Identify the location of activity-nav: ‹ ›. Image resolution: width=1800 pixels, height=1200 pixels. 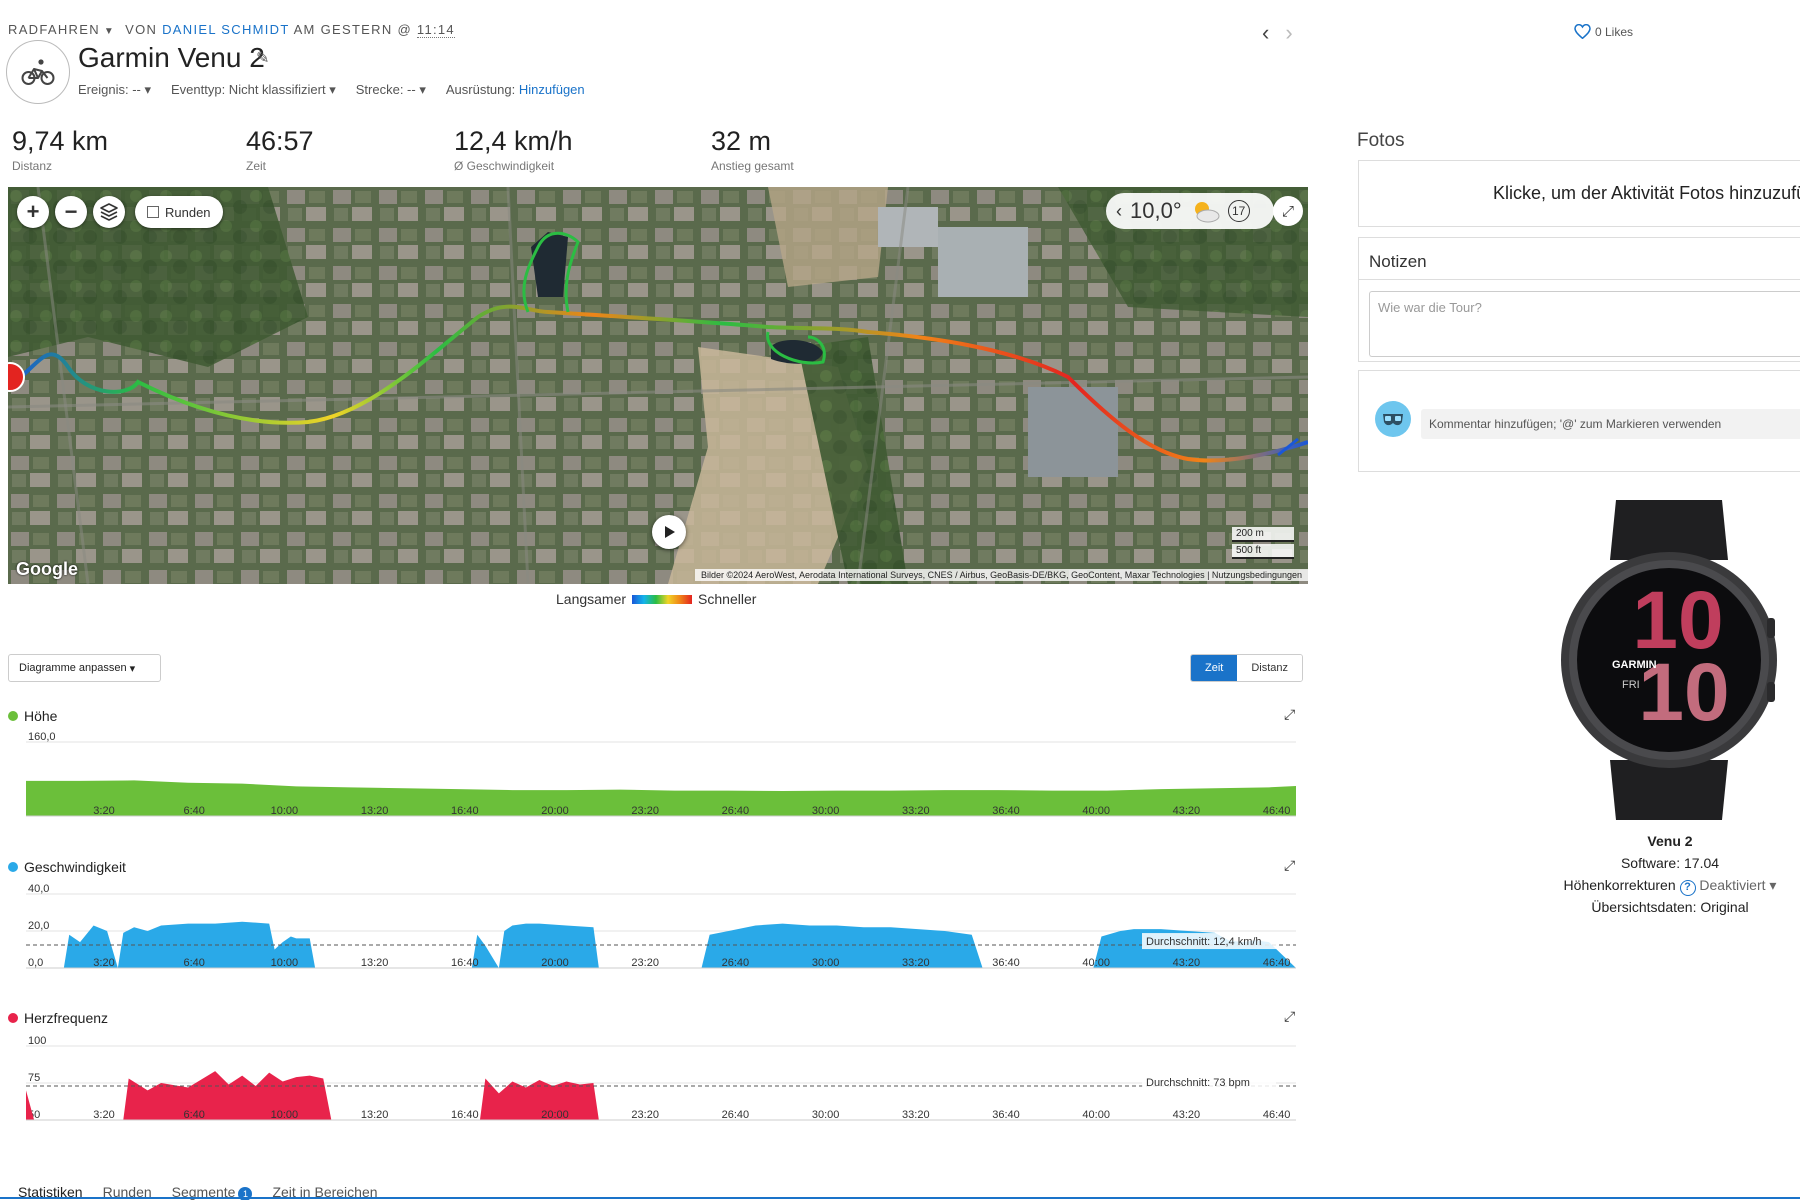
(1277, 33).